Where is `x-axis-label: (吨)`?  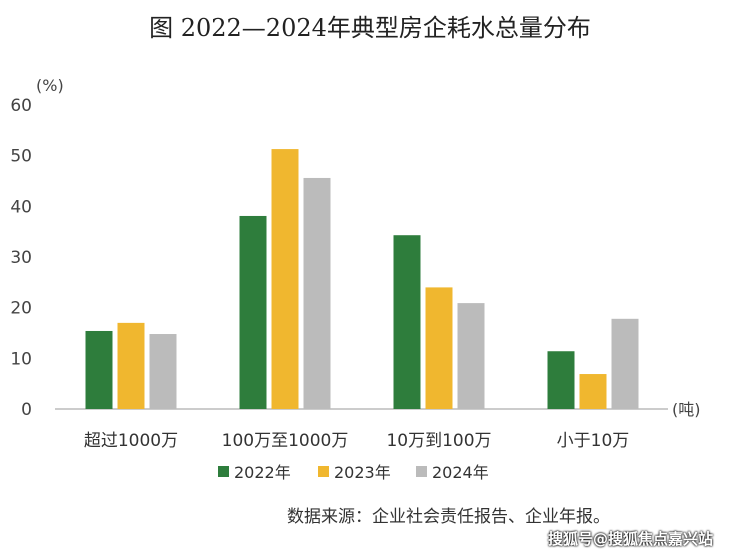
x-axis-label: (吨) is located at coordinates (686, 409).